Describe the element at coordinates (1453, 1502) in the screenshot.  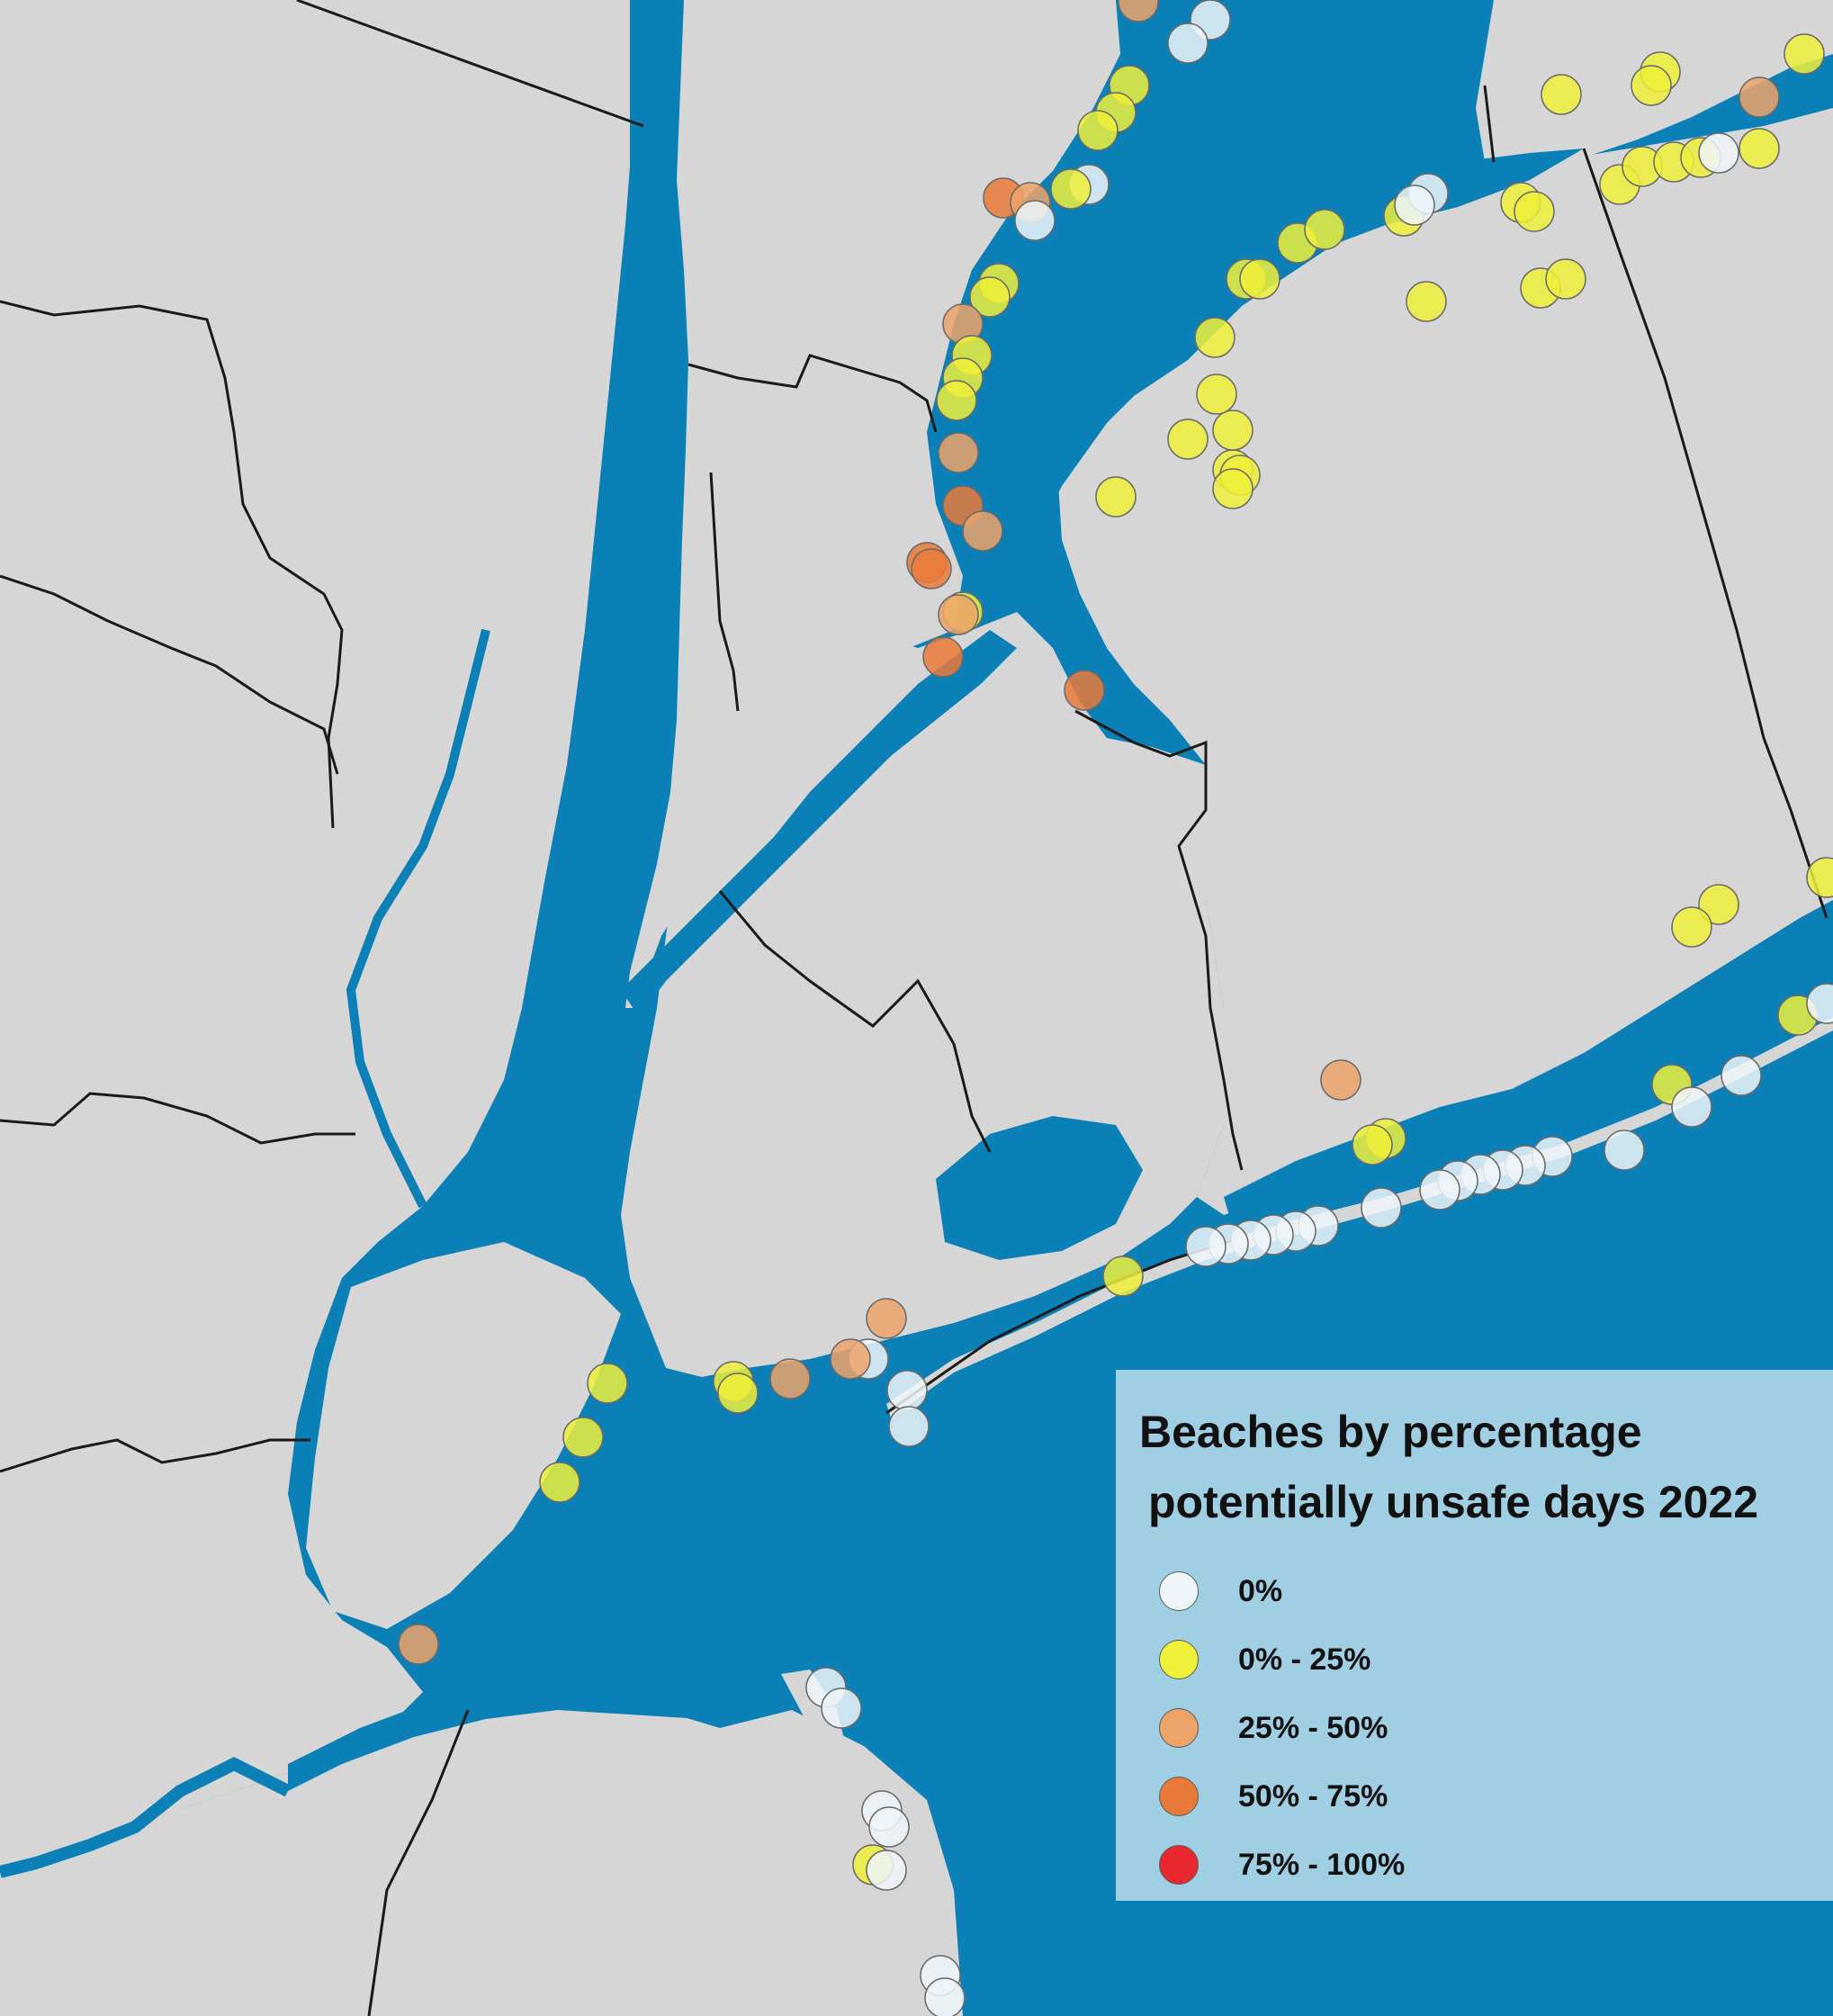
I see `legend-title-line2: potentially unsafe days 2022` at that location.